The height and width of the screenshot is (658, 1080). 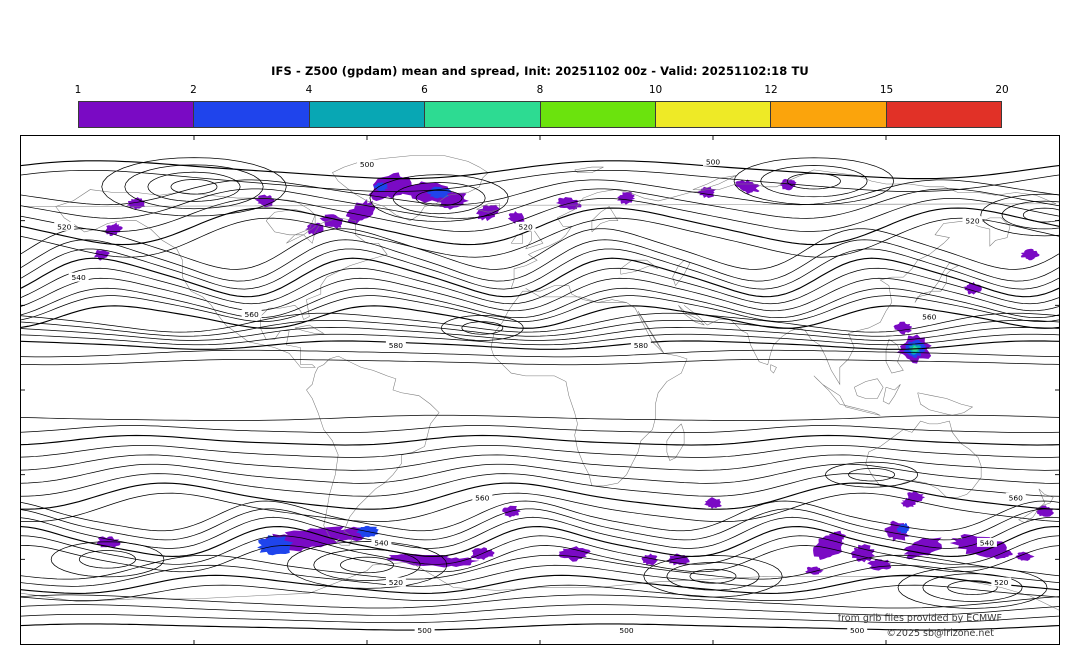 I want to click on isoline-label: 540, so click(x=381, y=542).